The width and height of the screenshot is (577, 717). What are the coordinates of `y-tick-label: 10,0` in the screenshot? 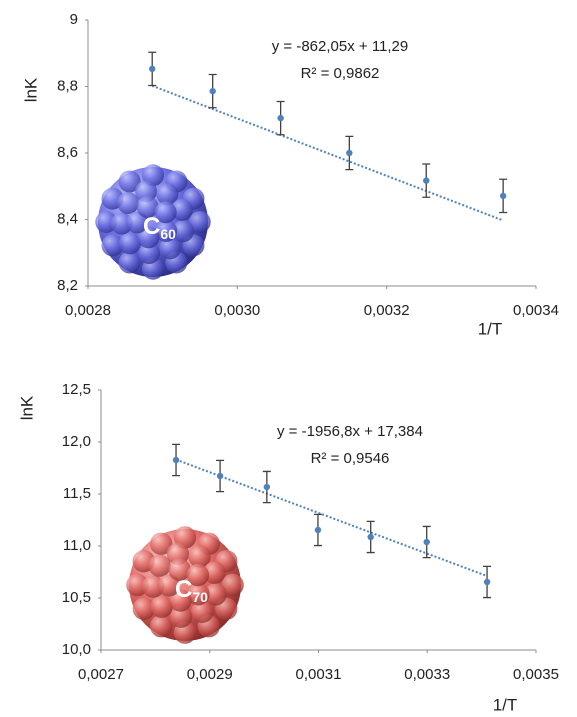 It's located at (76, 649).